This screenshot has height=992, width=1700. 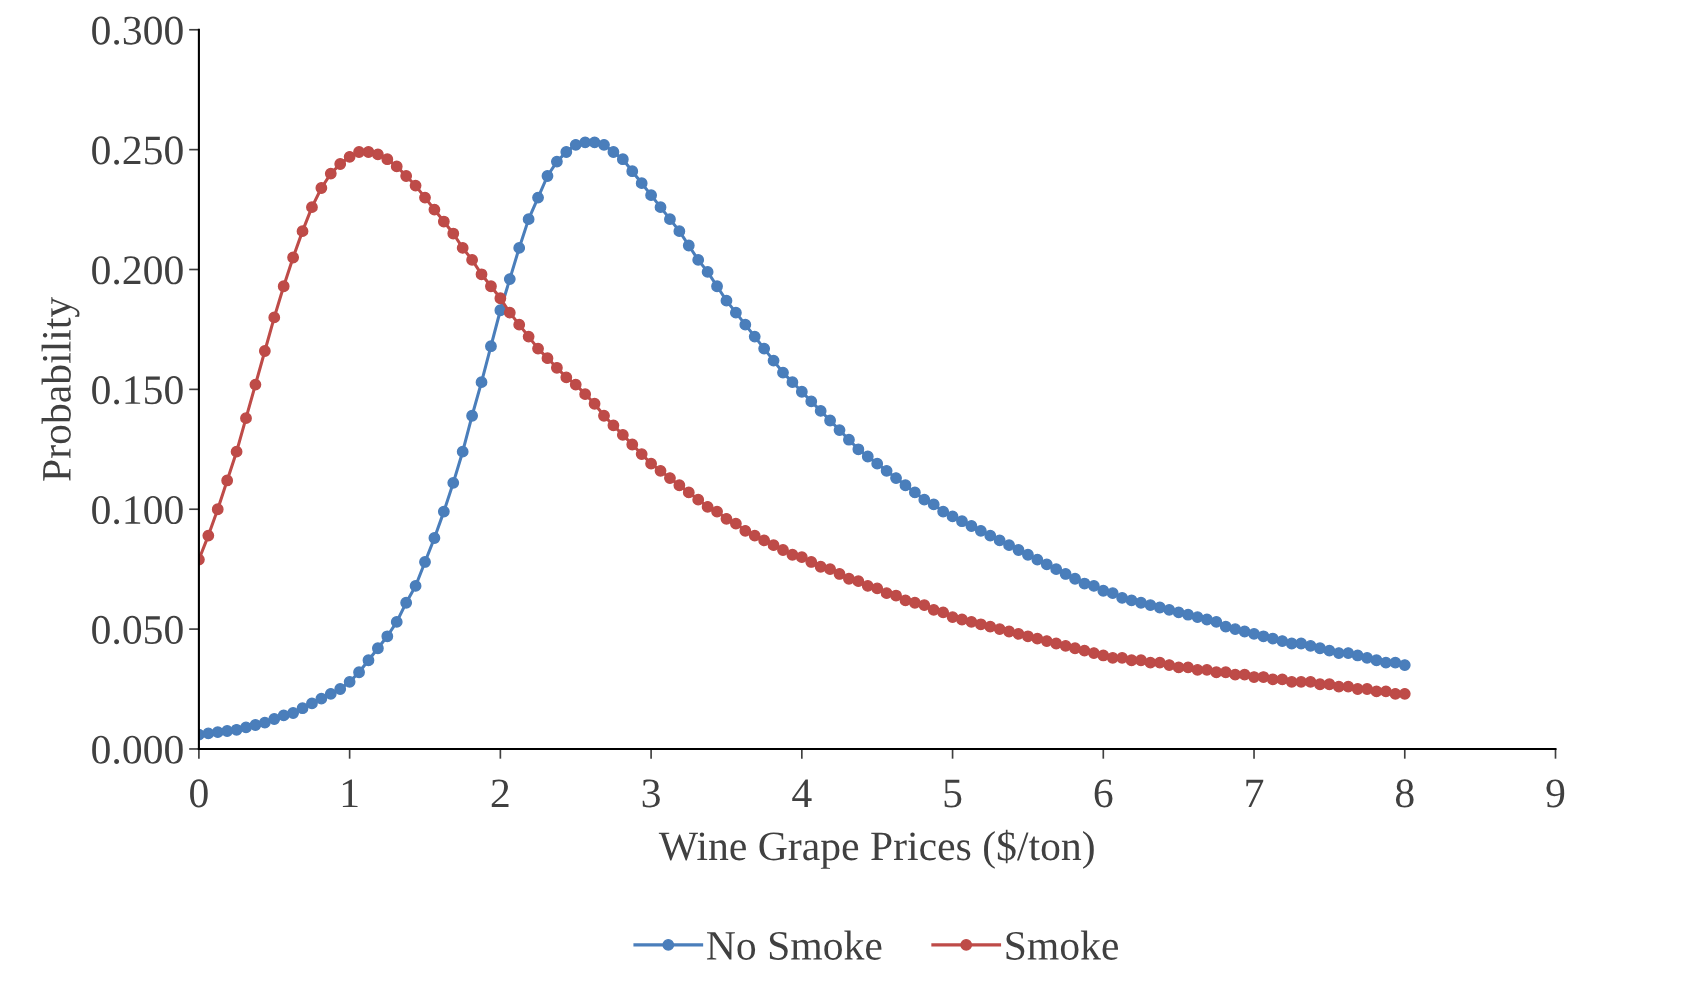 I want to click on x-tick-label: 7, so click(x=1255, y=793).